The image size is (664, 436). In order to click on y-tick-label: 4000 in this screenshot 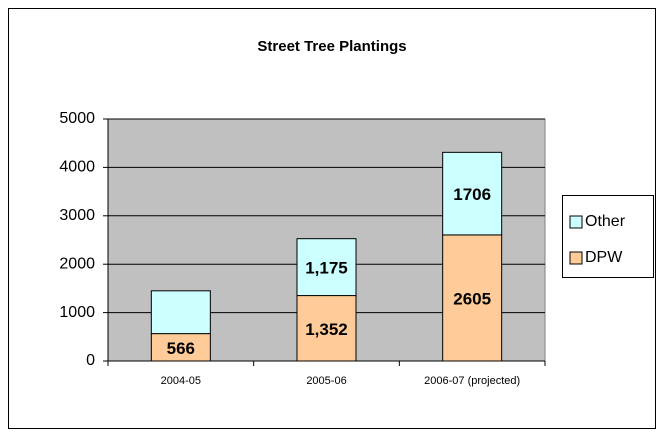, I will do `click(77, 167)`.